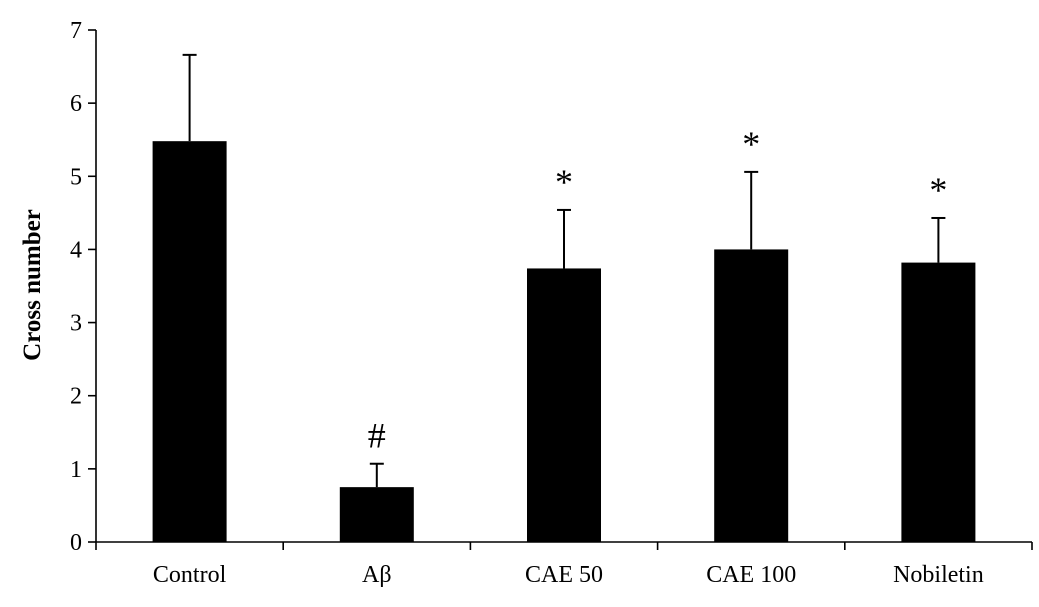 The image size is (1039, 607). Describe the element at coordinates (938, 575) in the screenshot. I see `x-tick-label: Nobiletin` at that location.